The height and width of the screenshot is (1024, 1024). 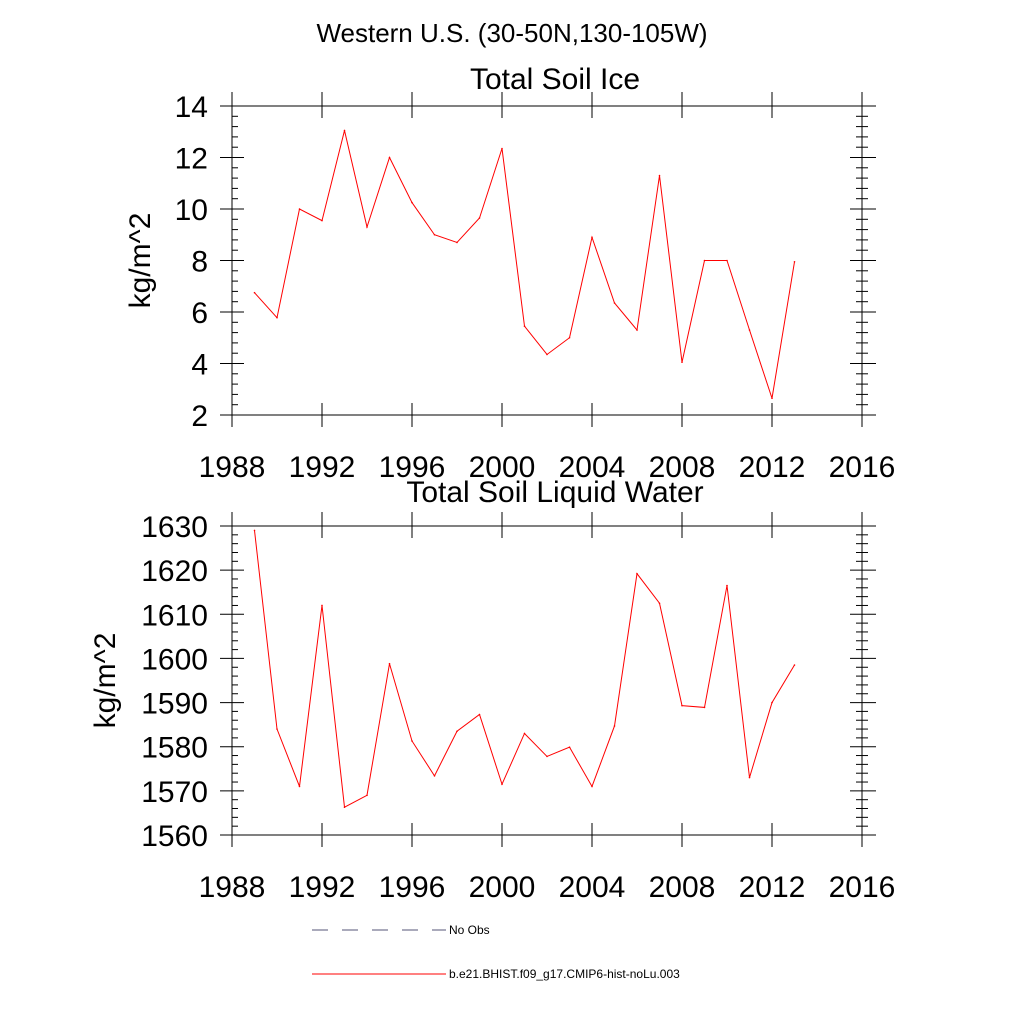 What do you see at coordinates (174, 792) in the screenshot?
I see `y-tick-label: 1570` at bounding box center [174, 792].